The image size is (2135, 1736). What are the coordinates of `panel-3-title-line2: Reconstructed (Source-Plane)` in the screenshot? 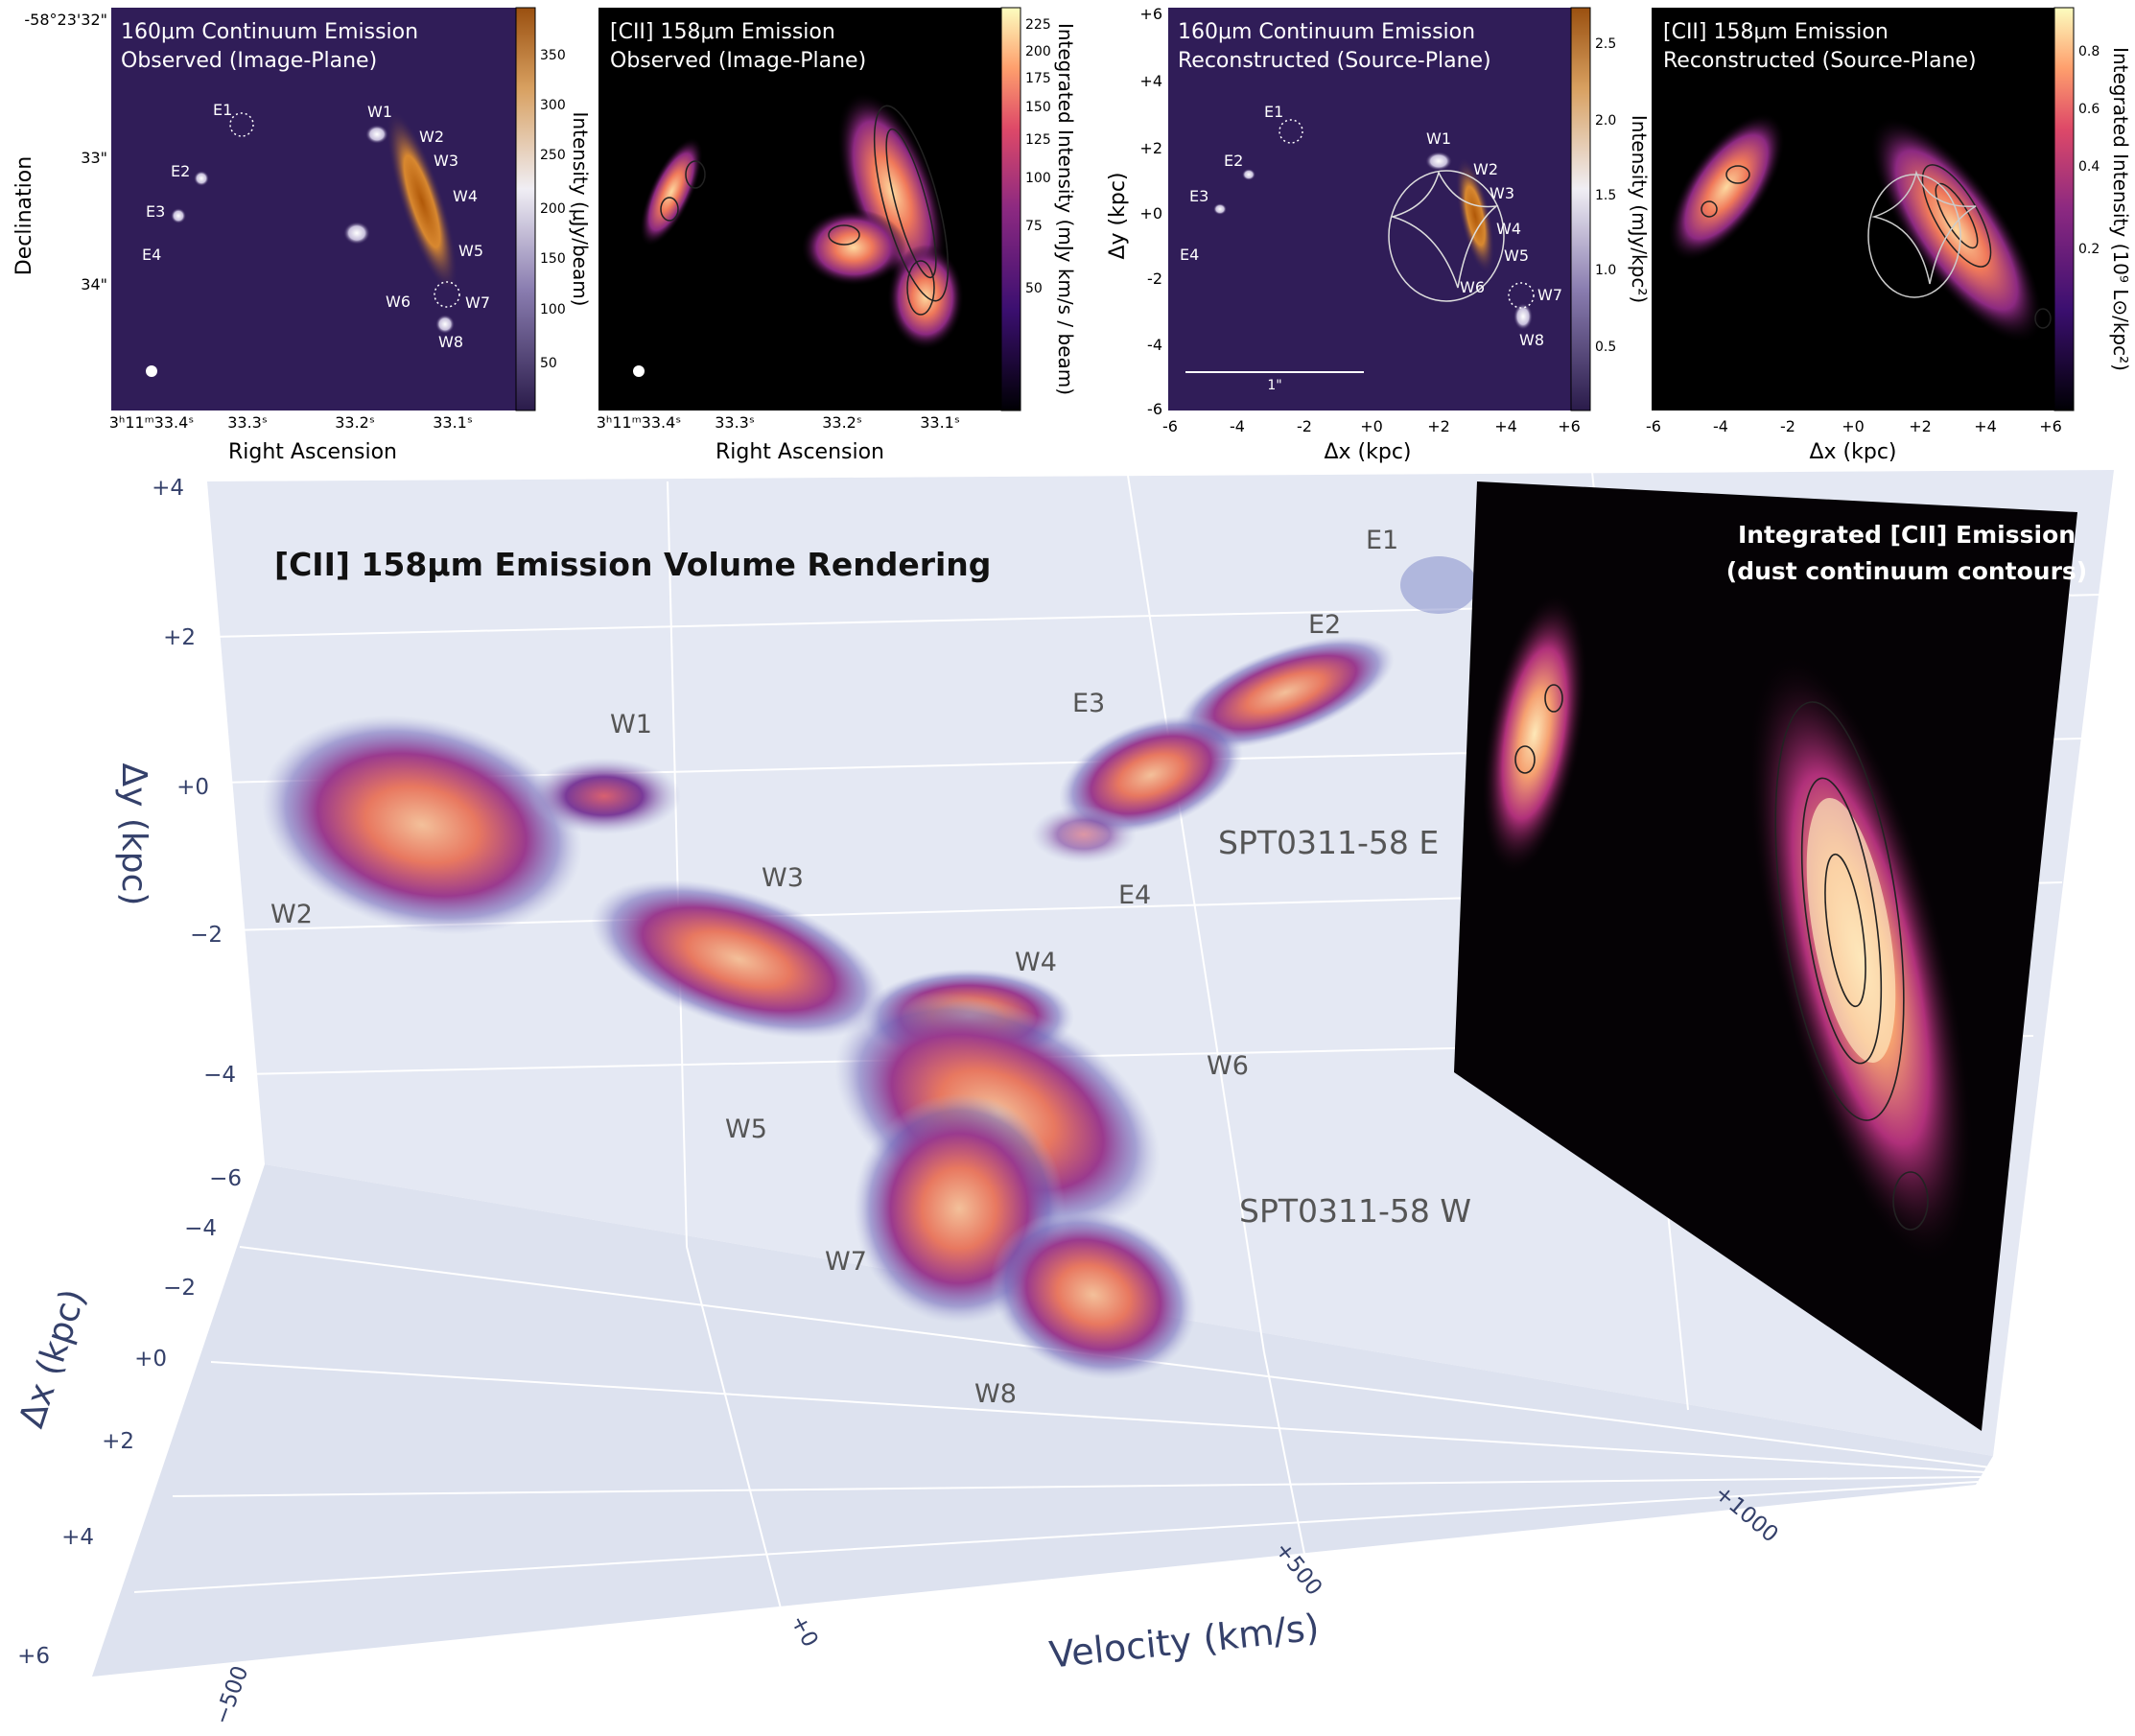 It's located at (1334, 61).